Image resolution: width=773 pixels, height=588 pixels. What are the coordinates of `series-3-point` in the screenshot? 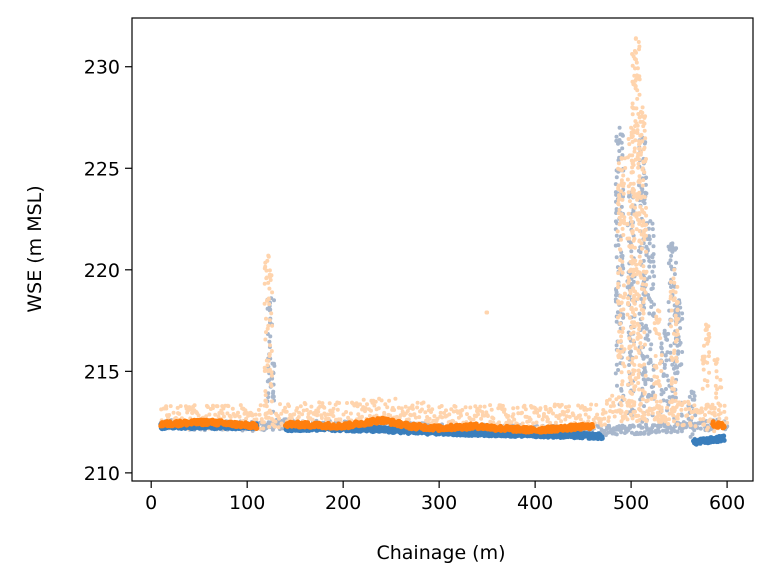 It's located at (602, 438).